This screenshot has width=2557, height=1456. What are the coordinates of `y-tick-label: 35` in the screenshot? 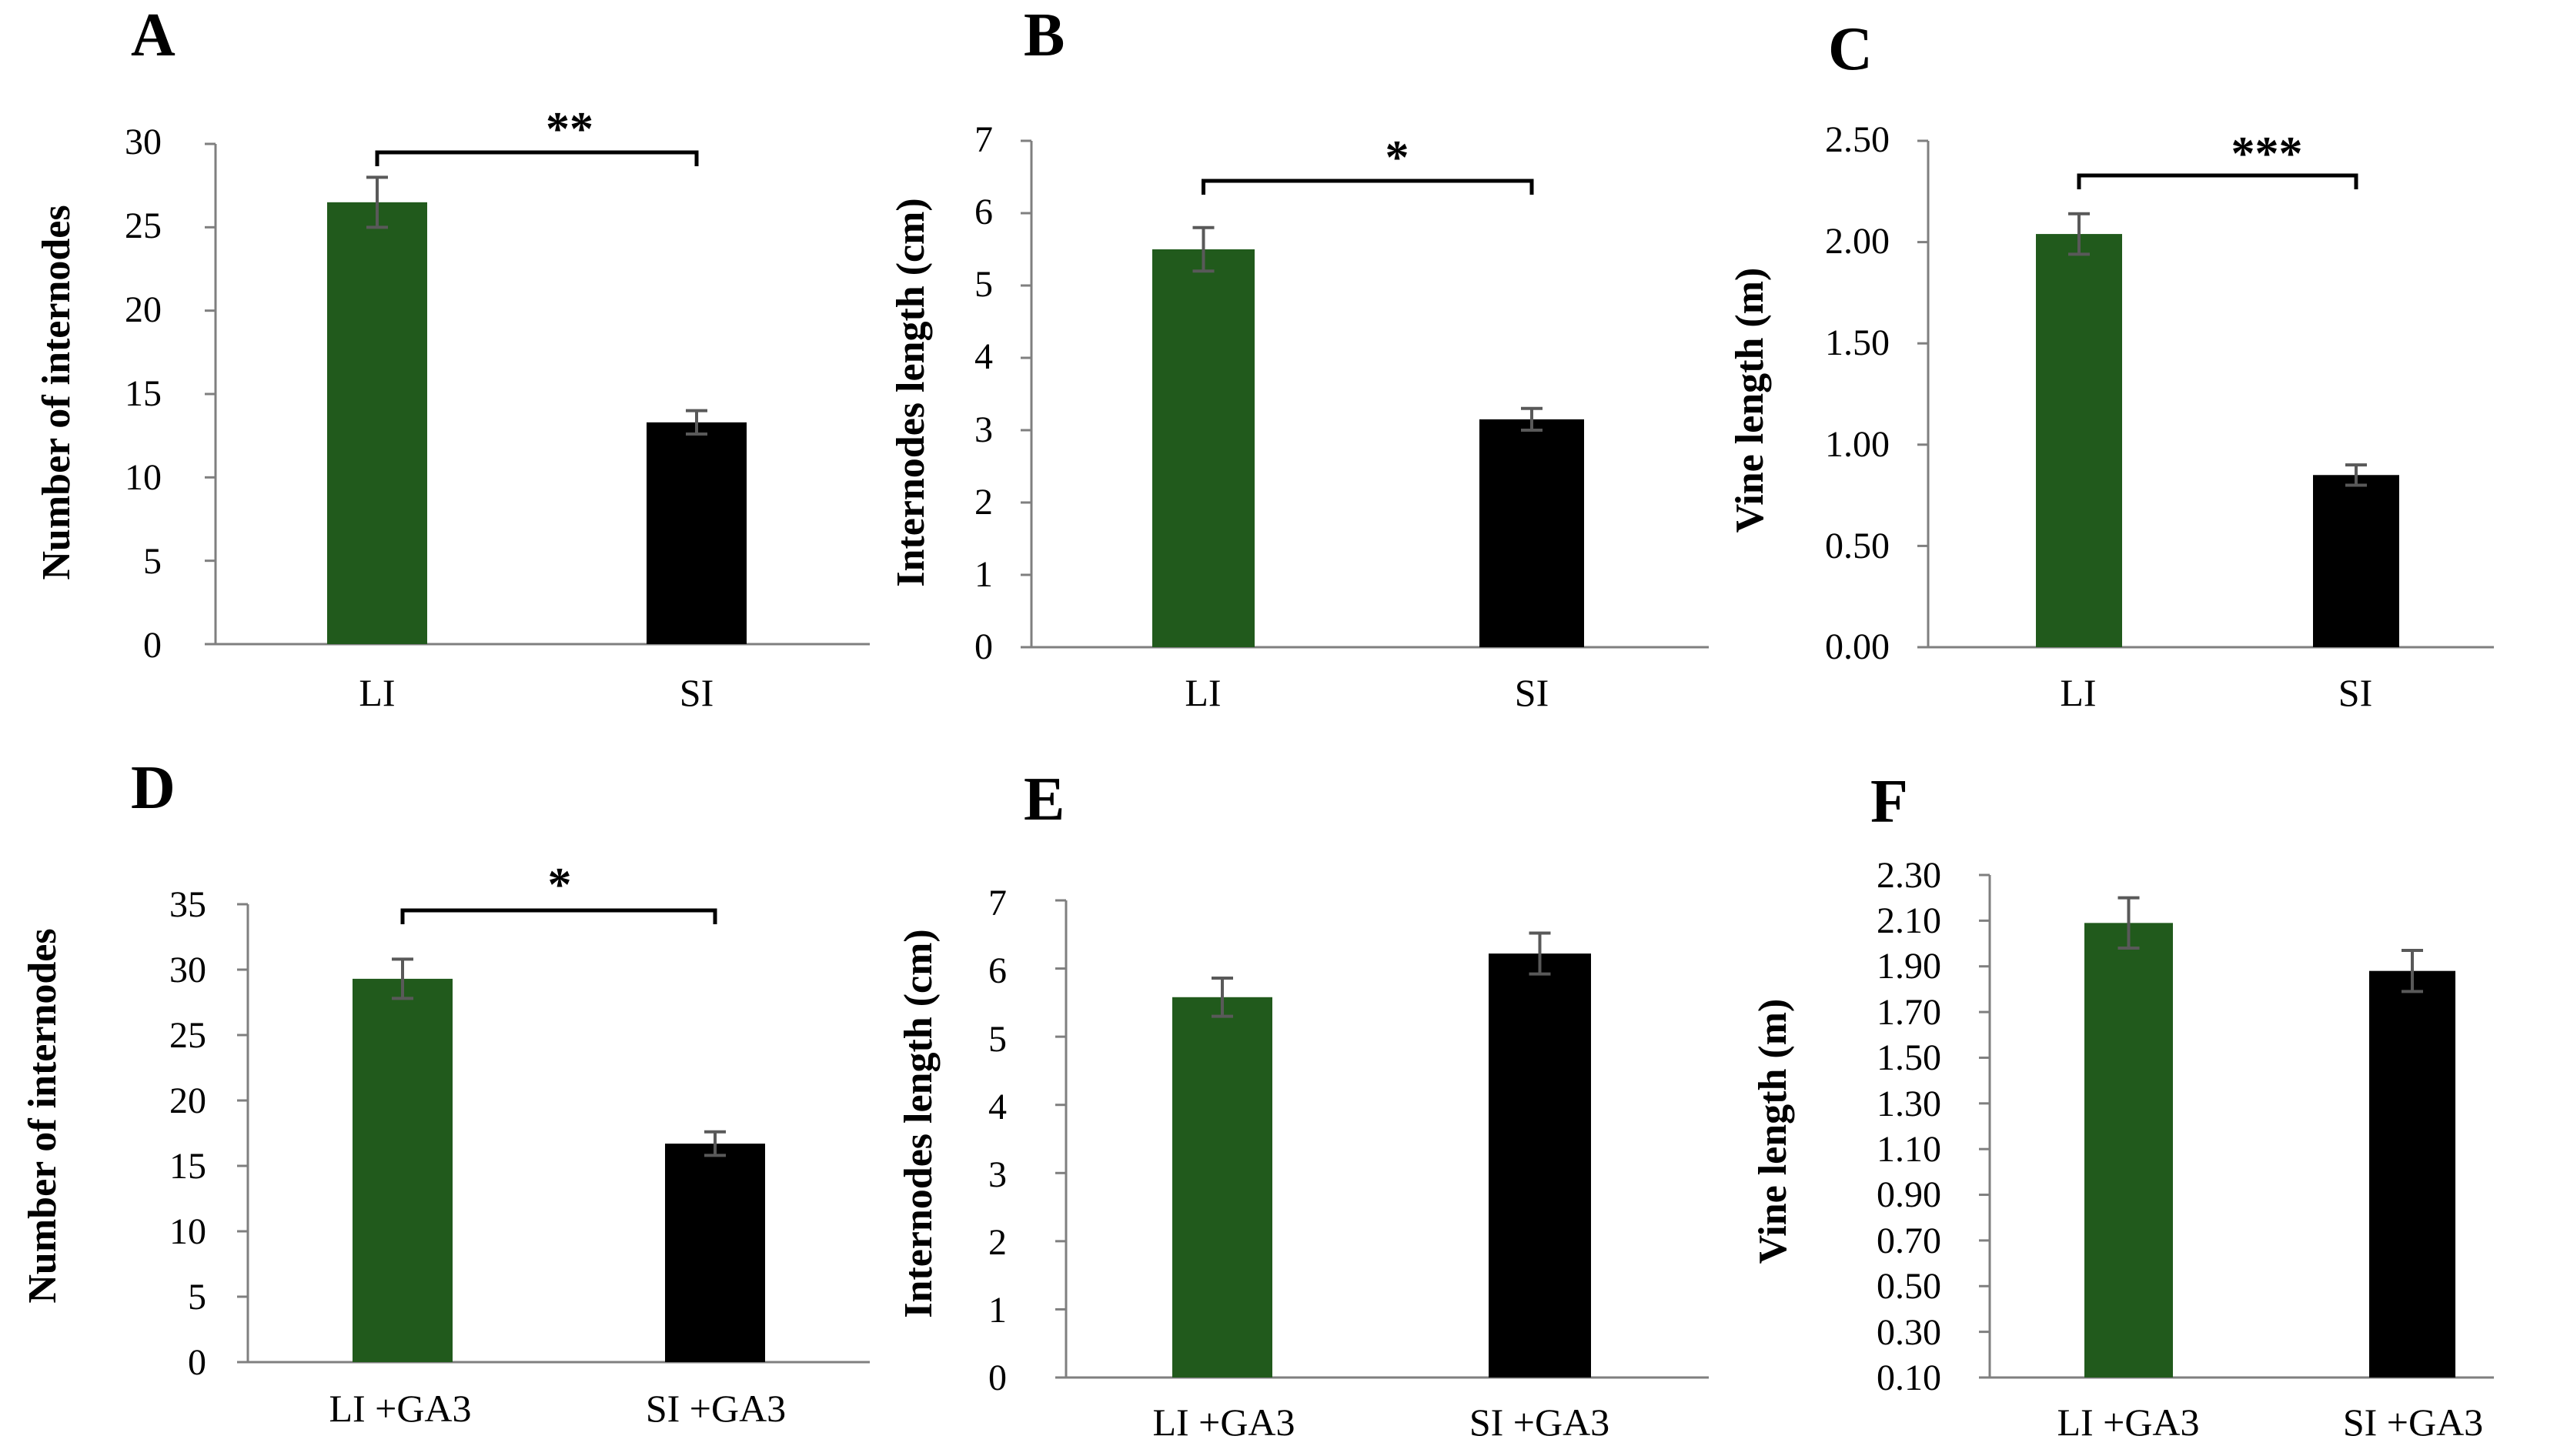 It's located at (188, 905).